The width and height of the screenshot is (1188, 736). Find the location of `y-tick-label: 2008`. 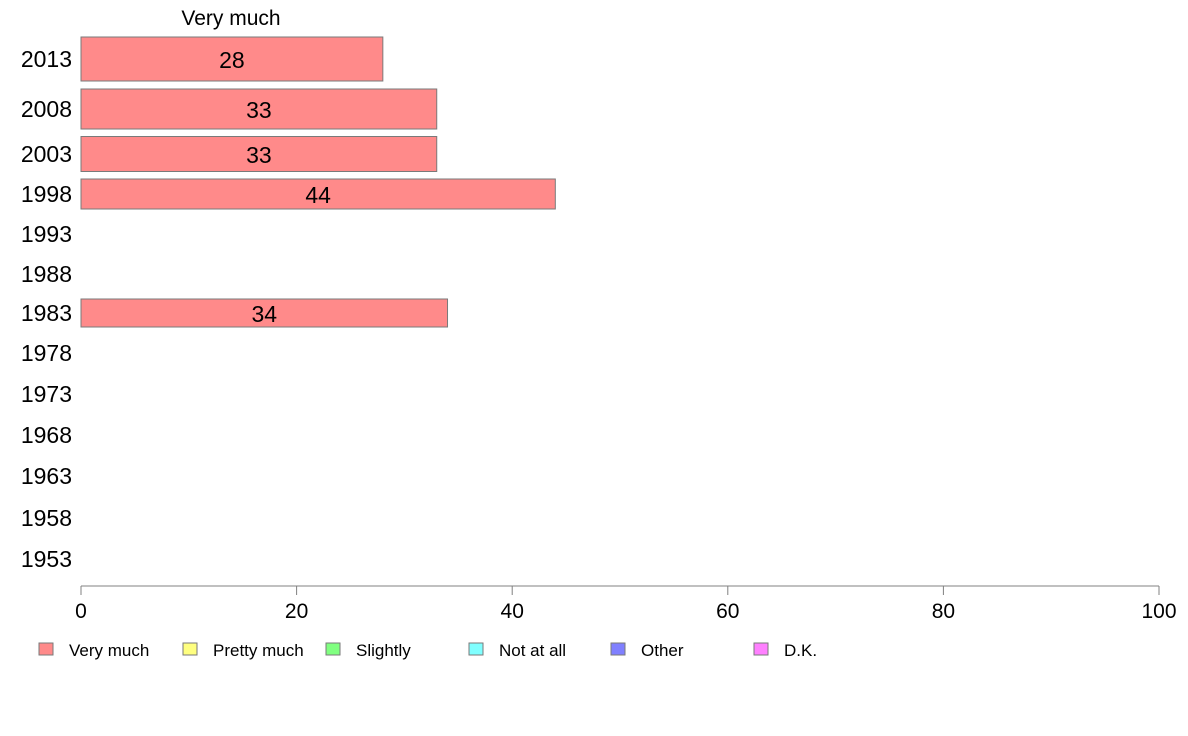

y-tick-label: 2008 is located at coordinates (46, 109).